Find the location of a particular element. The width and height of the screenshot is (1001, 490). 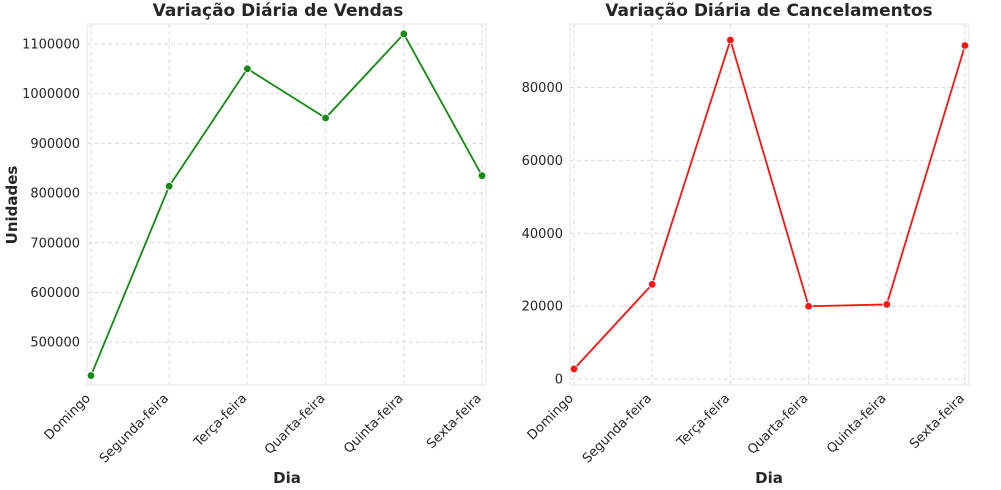

y-tick-label: 800000 is located at coordinates (55, 194).